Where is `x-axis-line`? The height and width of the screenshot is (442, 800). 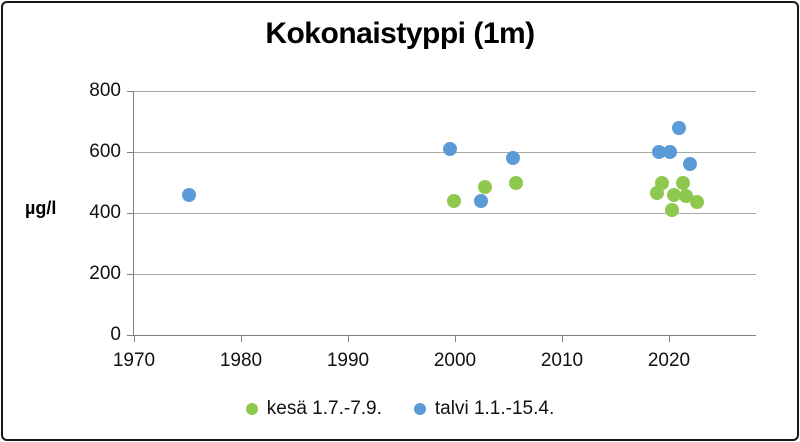
x-axis-line is located at coordinates (444, 335).